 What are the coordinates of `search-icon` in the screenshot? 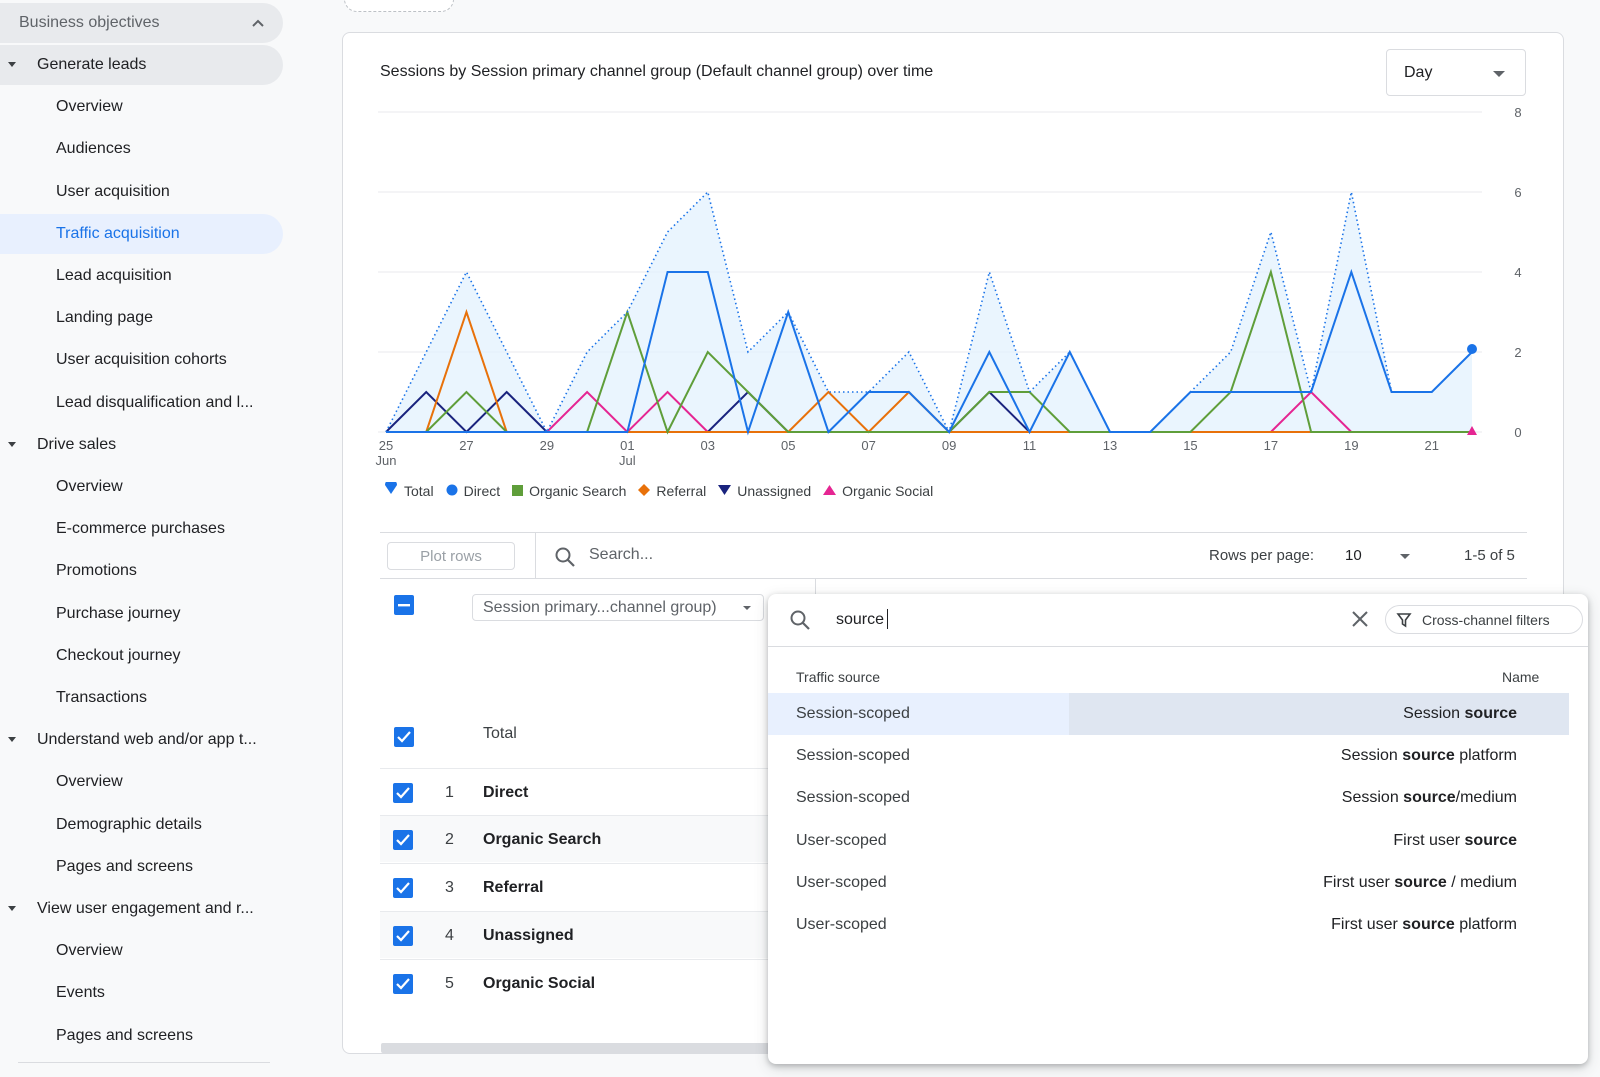 It's located at (800, 620).